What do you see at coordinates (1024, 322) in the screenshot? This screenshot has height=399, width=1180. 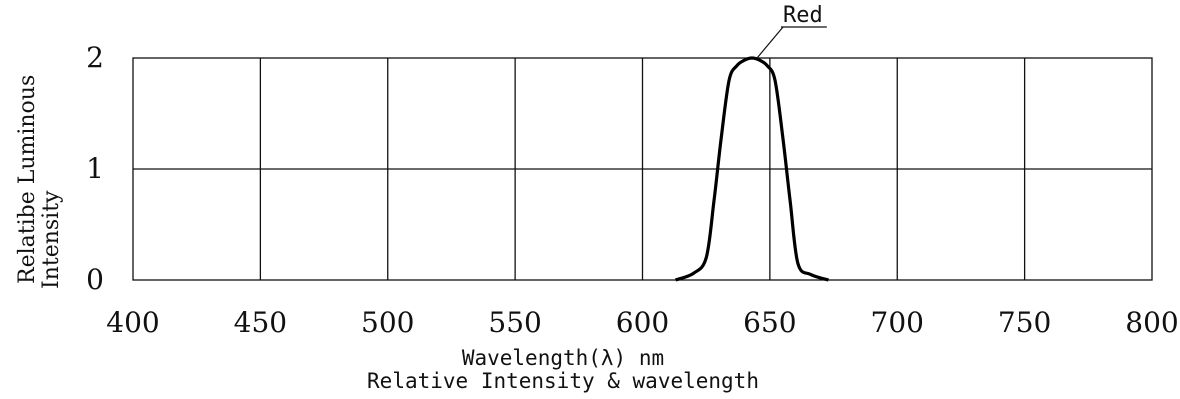 I see `x-tick-label: 750` at bounding box center [1024, 322].